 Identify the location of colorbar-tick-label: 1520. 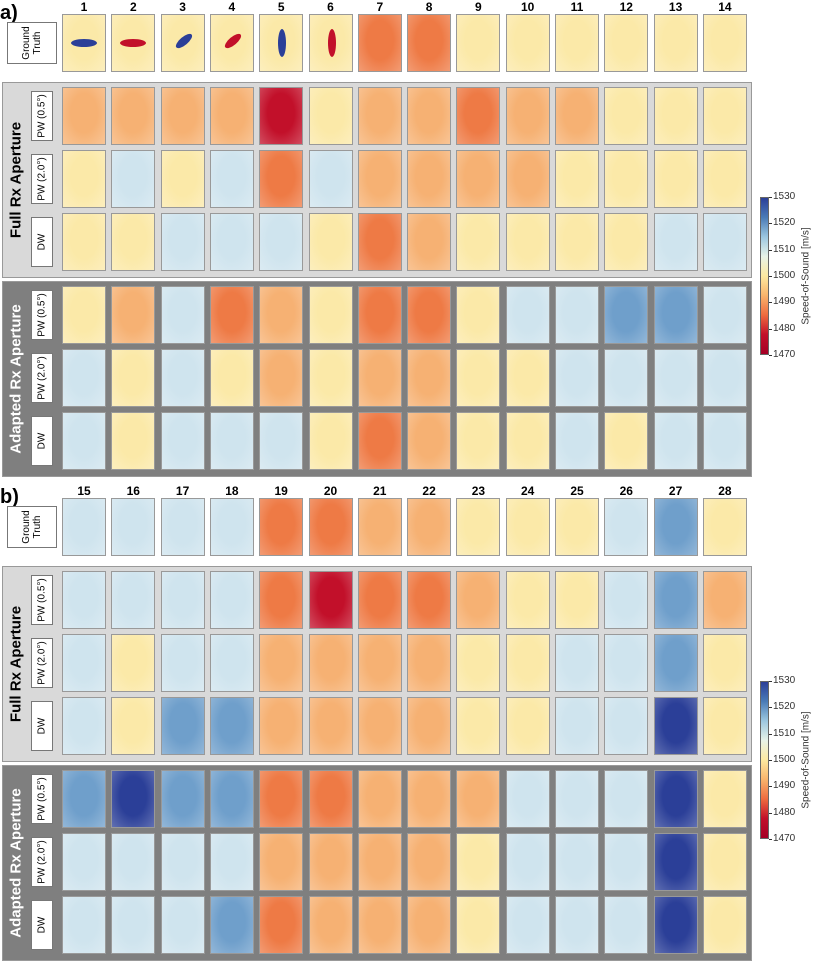
(784, 223).